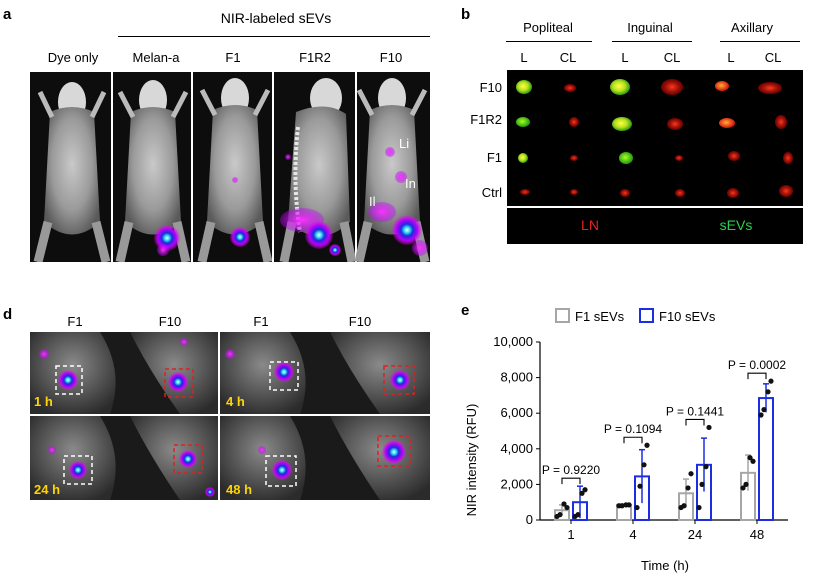 This screenshot has width=814, height=579. What do you see at coordinates (73, 57) in the screenshot?
I see `col-label-dye-only: Dye only` at bounding box center [73, 57].